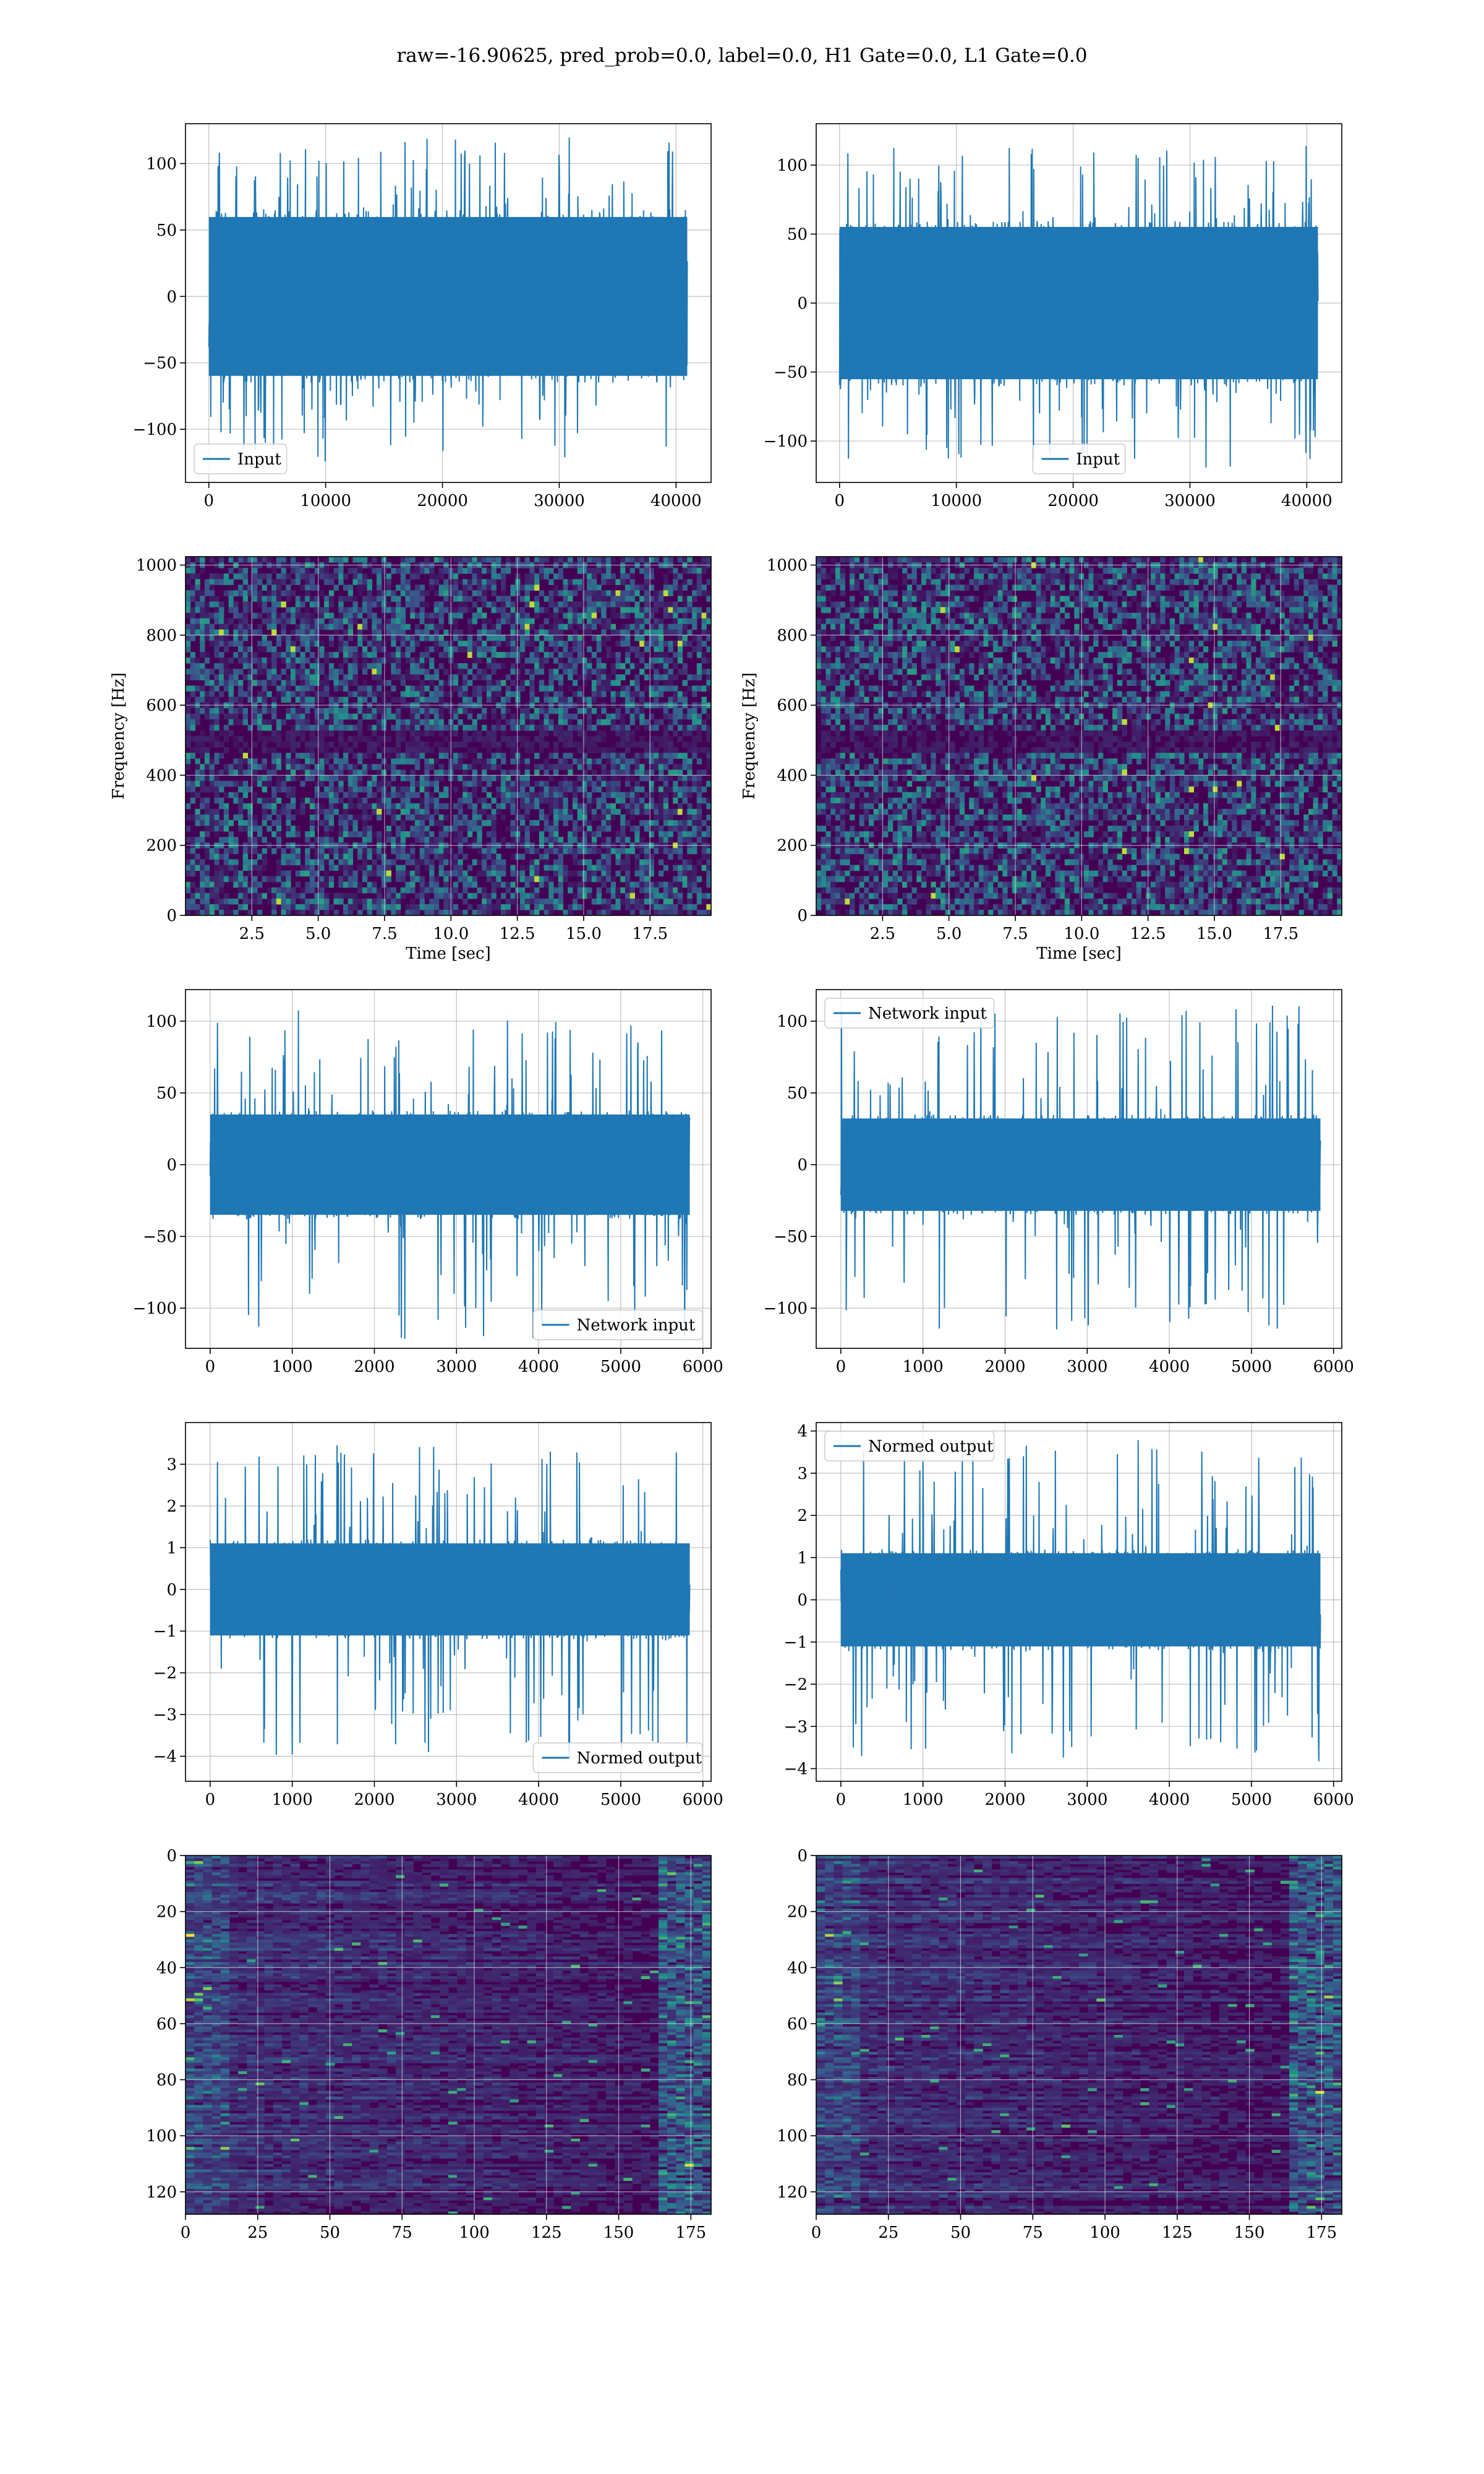  What do you see at coordinates (1079, 459) in the screenshot?
I see `legend: Input` at bounding box center [1079, 459].